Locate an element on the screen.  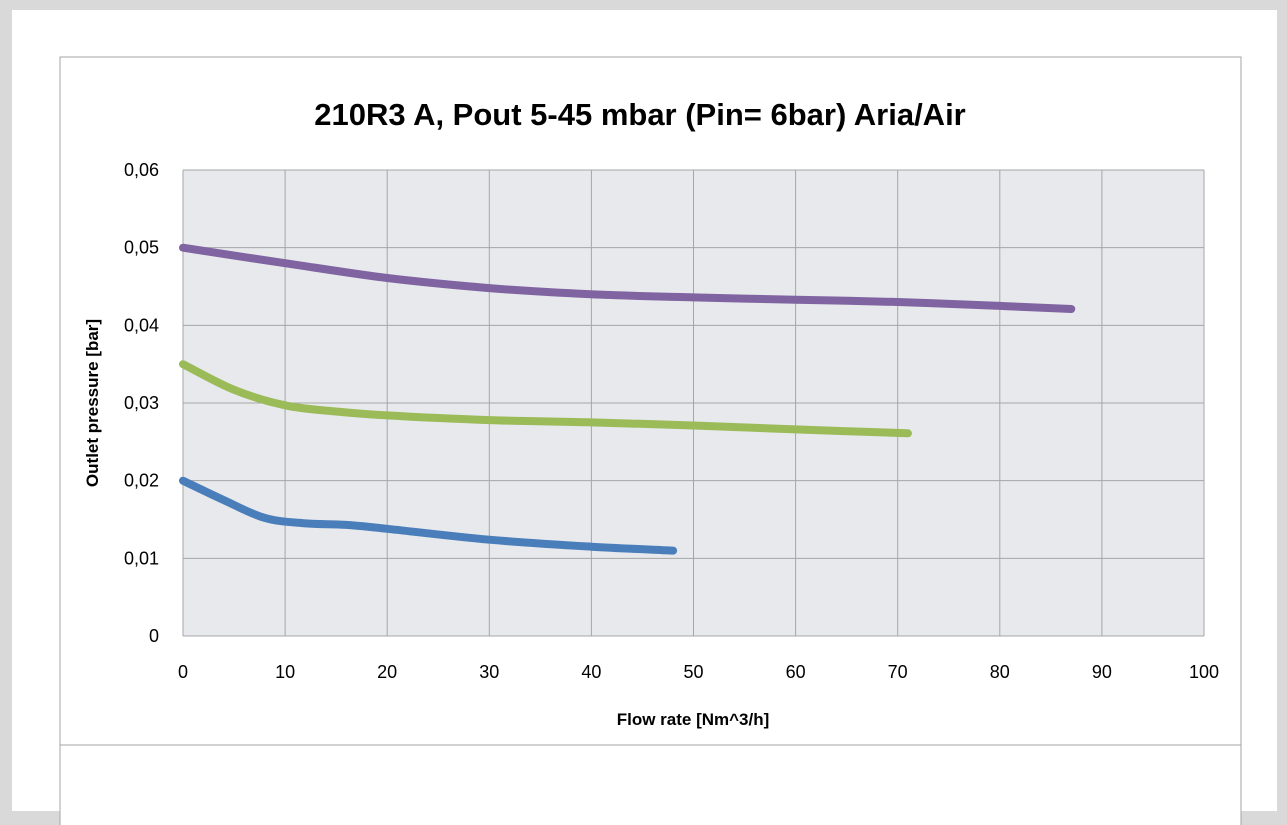
x-tick-label: 100 is located at coordinates (1204, 672).